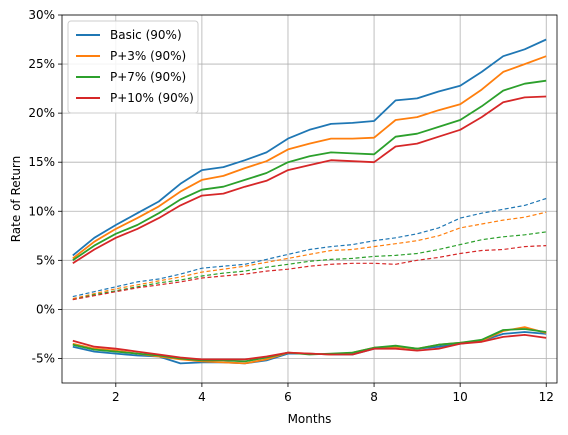  I want to click on x-tick-label: 12, so click(546, 397).